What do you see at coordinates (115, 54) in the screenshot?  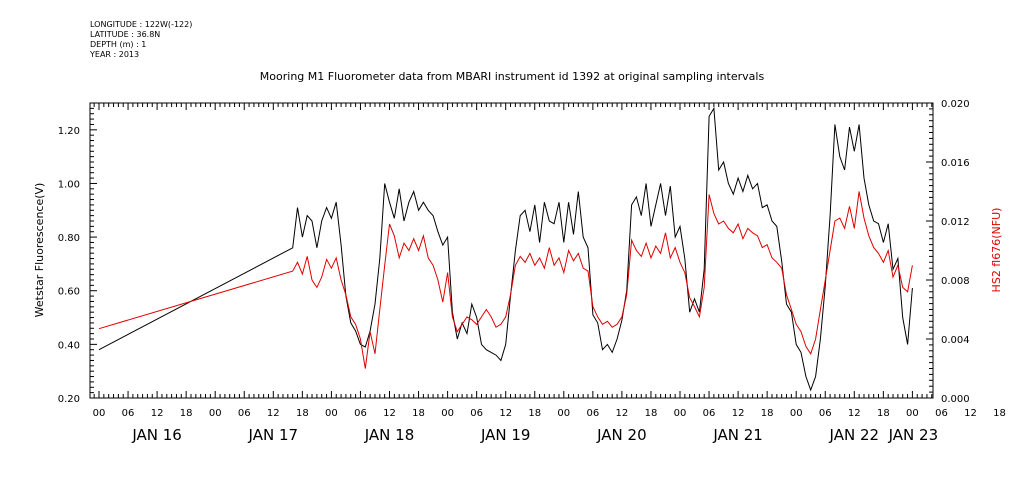 I see `year-text: YEAR : 2013` at bounding box center [115, 54].